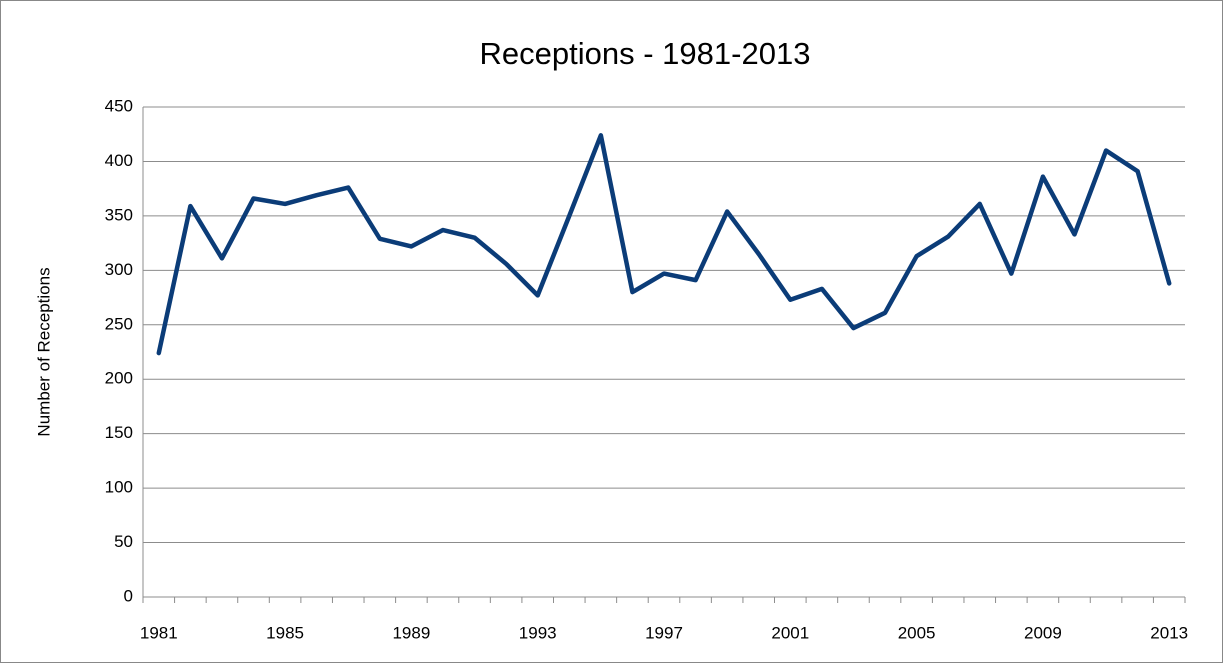 The width and height of the screenshot is (1223, 663). What do you see at coordinates (119, 487) in the screenshot?
I see `y-tick-label: 100` at bounding box center [119, 487].